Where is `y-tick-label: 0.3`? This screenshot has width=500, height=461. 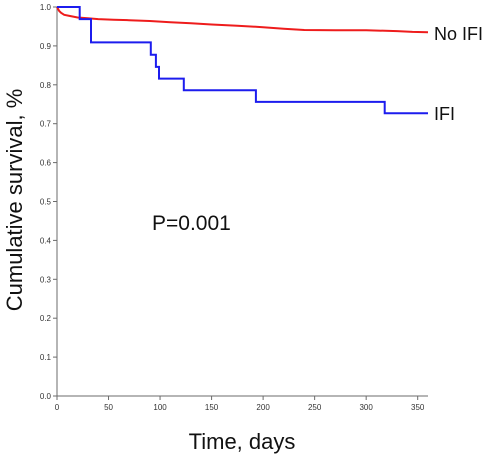 y-tick-label: 0.3 is located at coordinates (46, 279).